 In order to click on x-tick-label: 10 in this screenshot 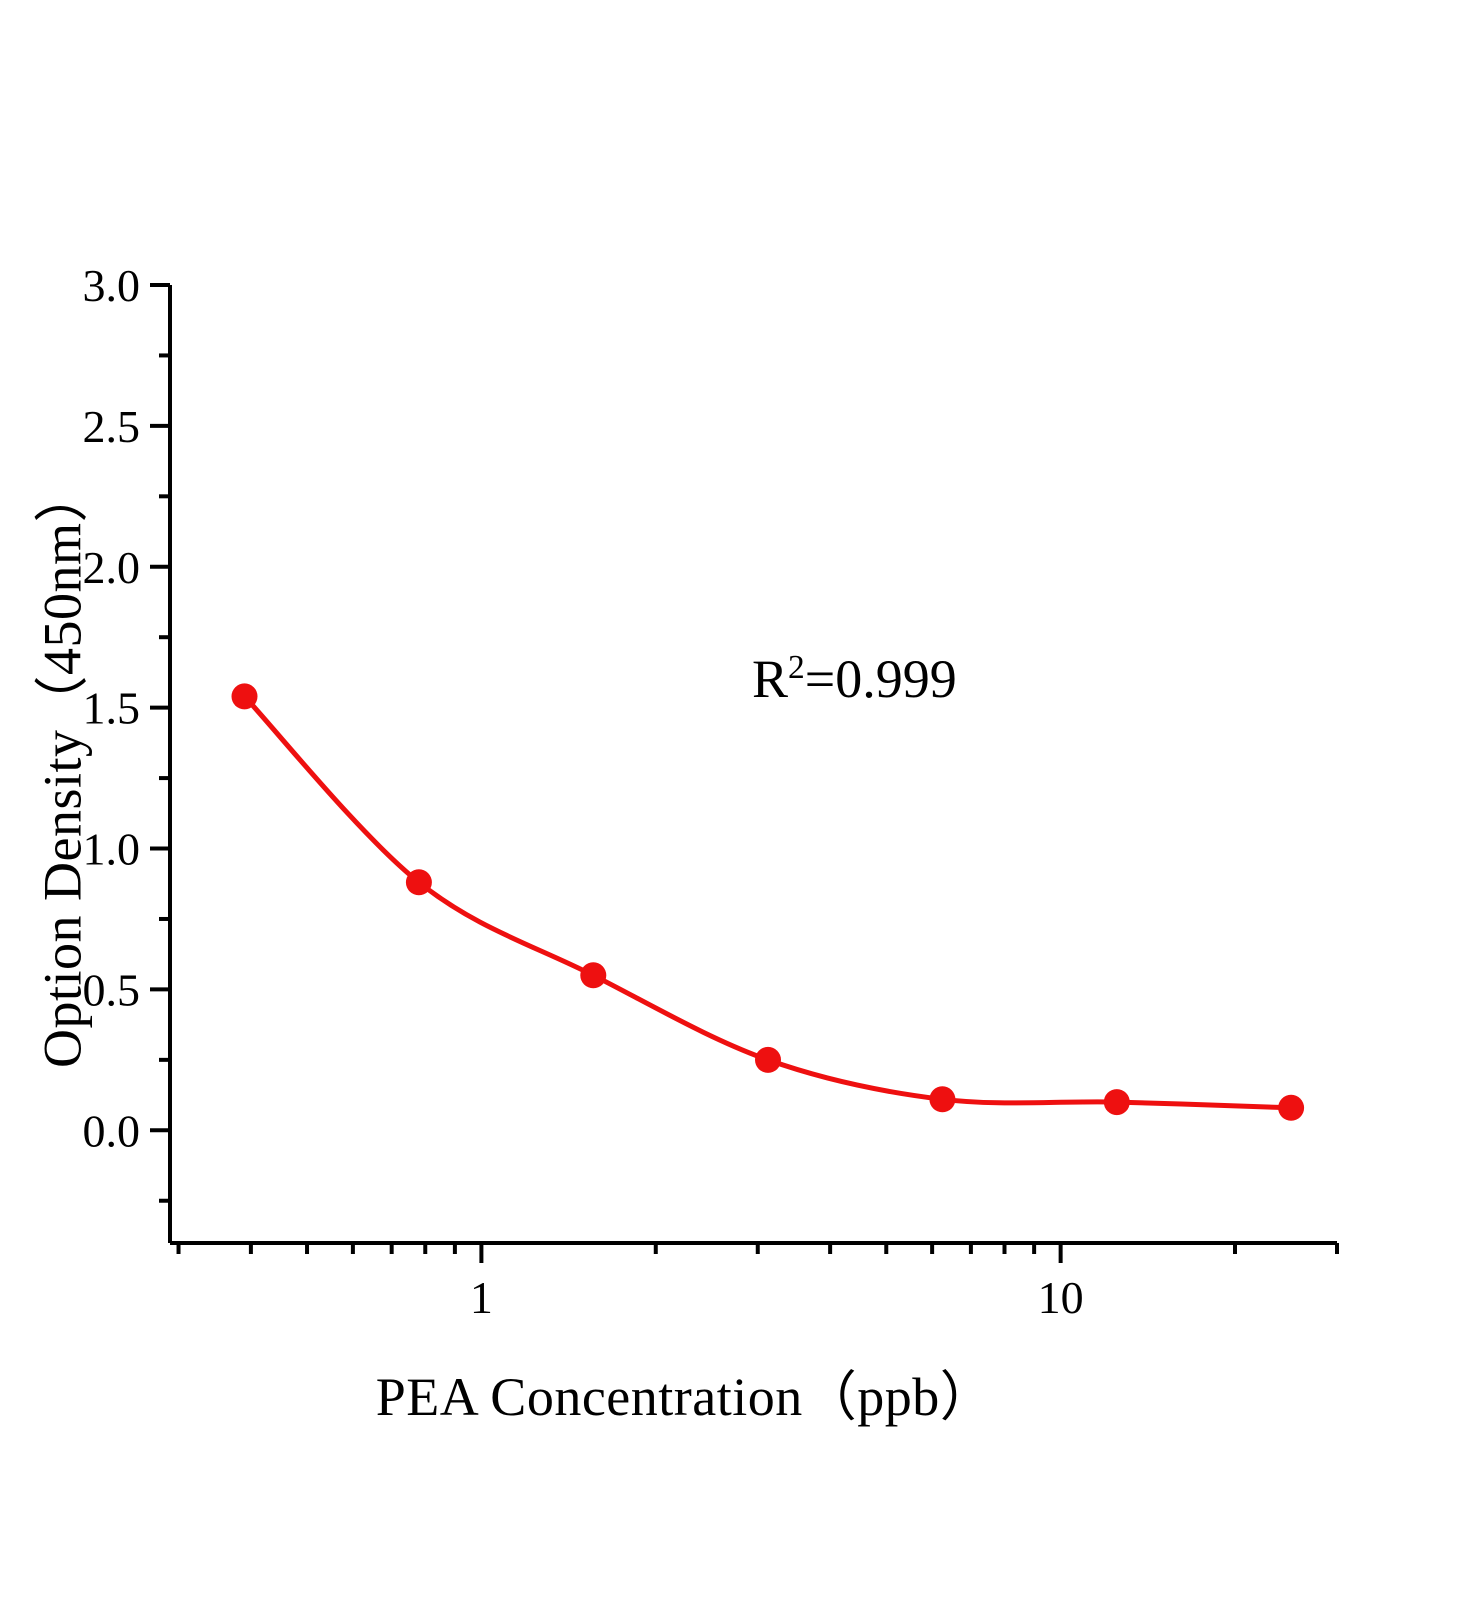, I will do `click(1061, 1297)`.